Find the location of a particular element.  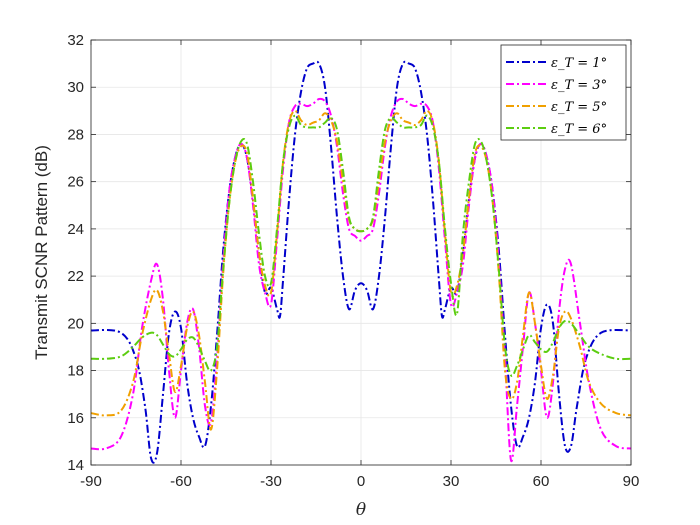

y-tick-label: 16 is located at coordinates (75, 418).